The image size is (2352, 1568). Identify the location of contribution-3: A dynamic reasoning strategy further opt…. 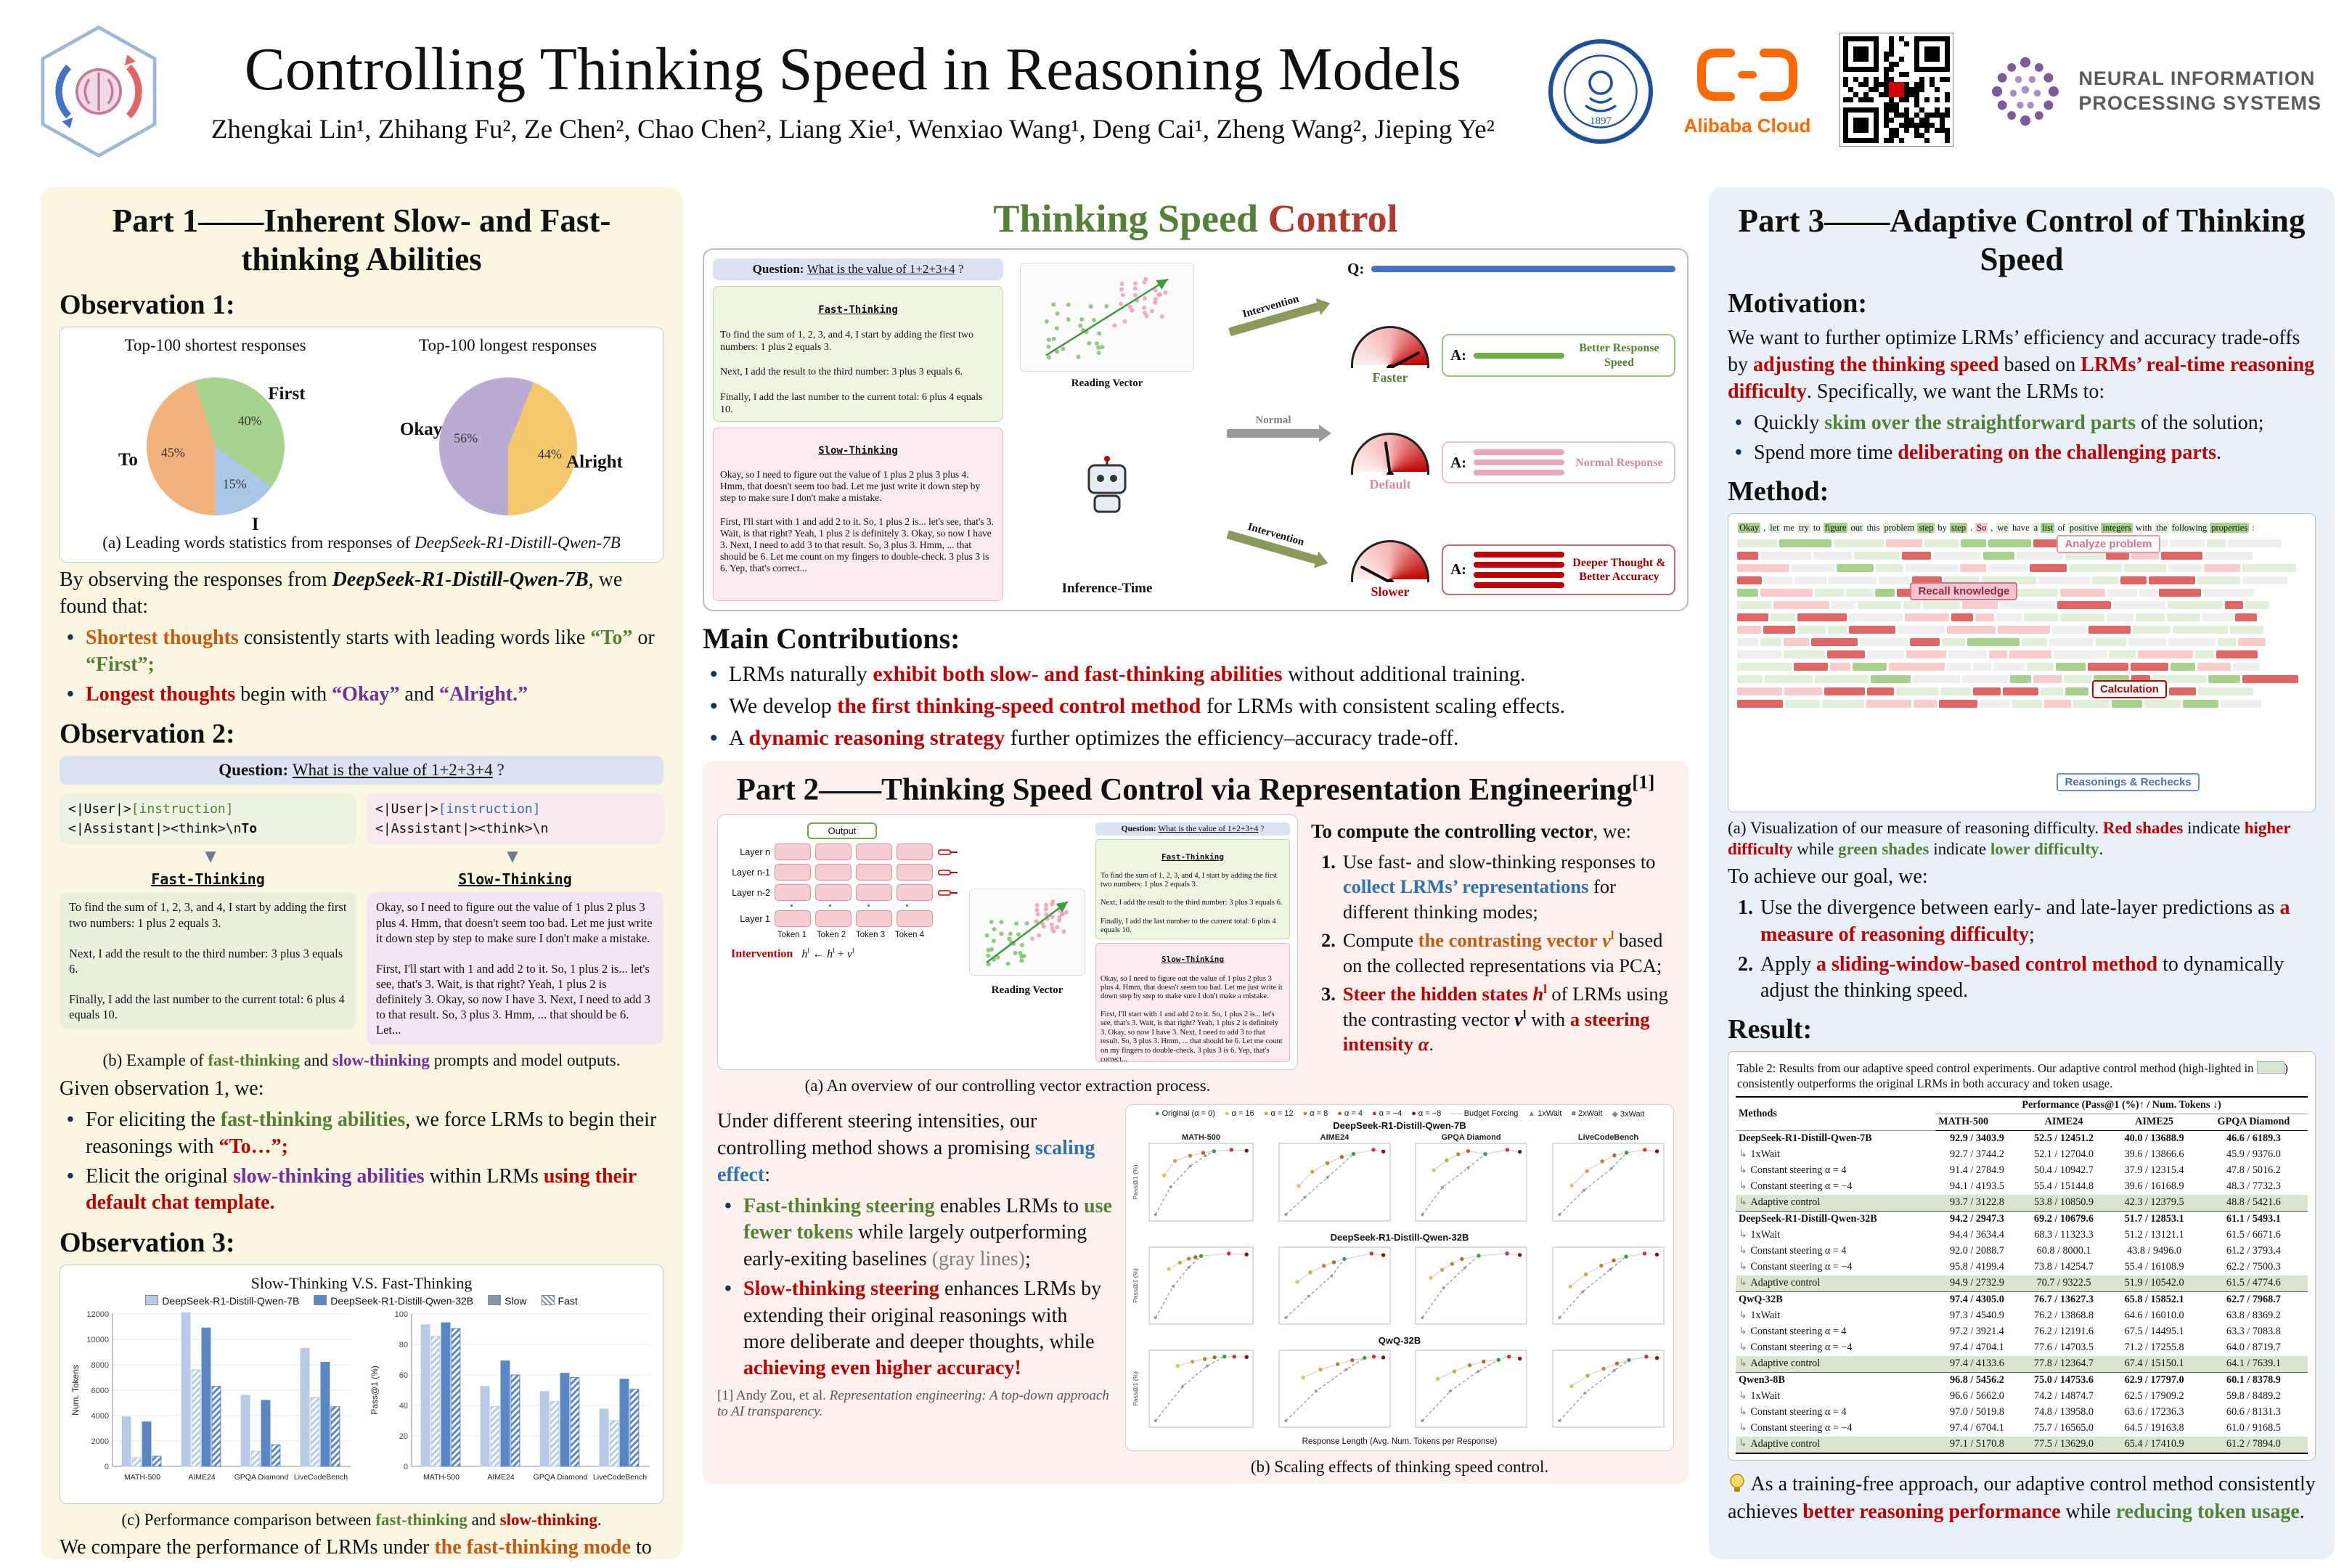
(1196, 738).